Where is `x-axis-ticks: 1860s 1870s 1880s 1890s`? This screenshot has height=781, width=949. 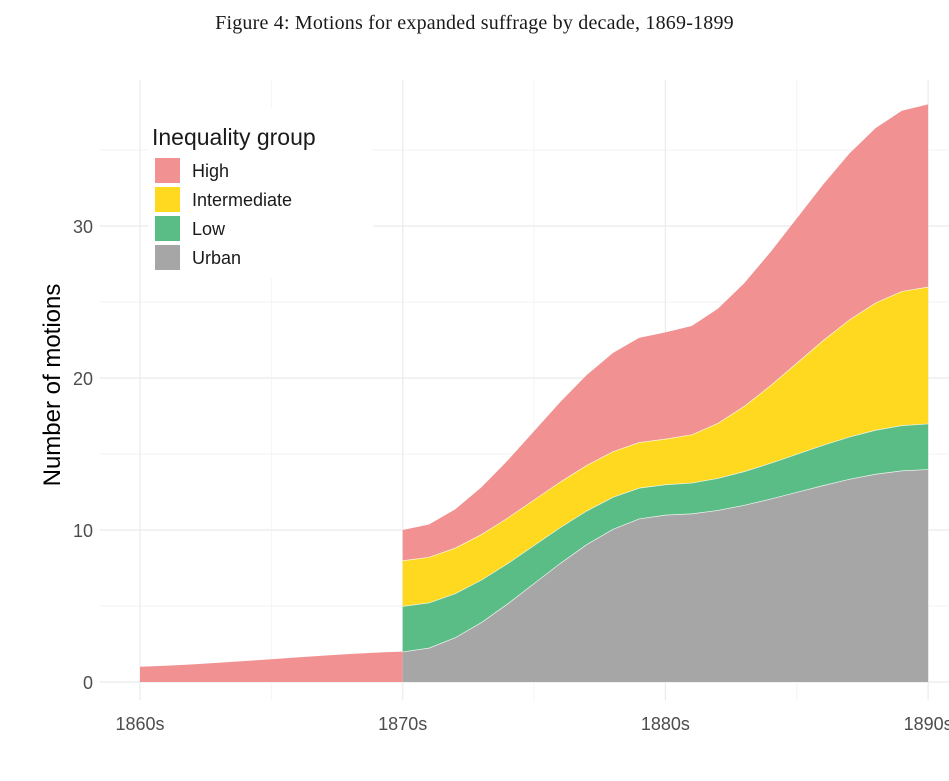 x-axis-ticks: 1860s 1870s 1880s 1890s is located at coordinates (532, 724).